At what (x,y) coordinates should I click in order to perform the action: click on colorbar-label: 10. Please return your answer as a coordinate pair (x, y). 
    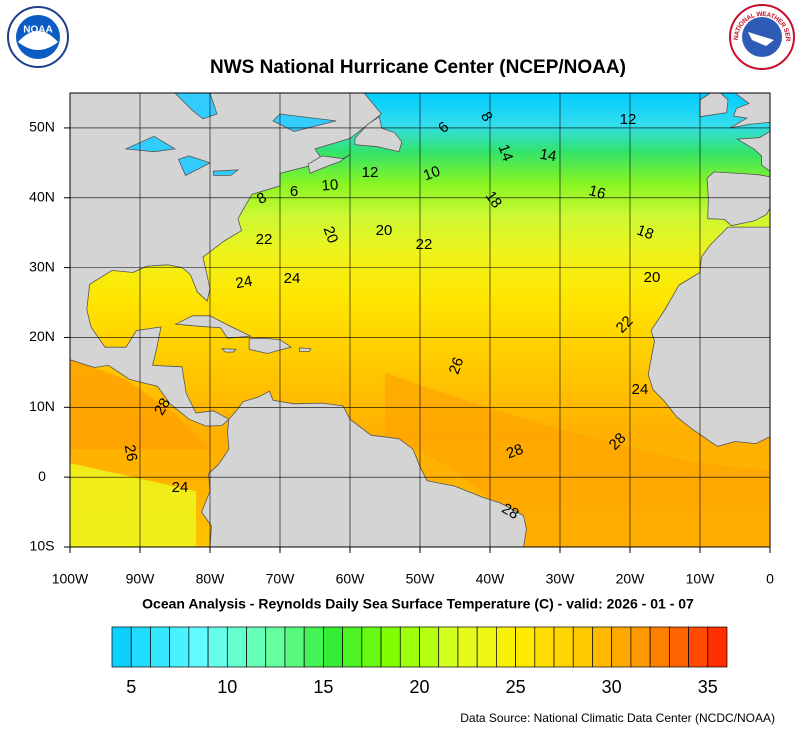
    Looking at the image, I should click on (227, 687).